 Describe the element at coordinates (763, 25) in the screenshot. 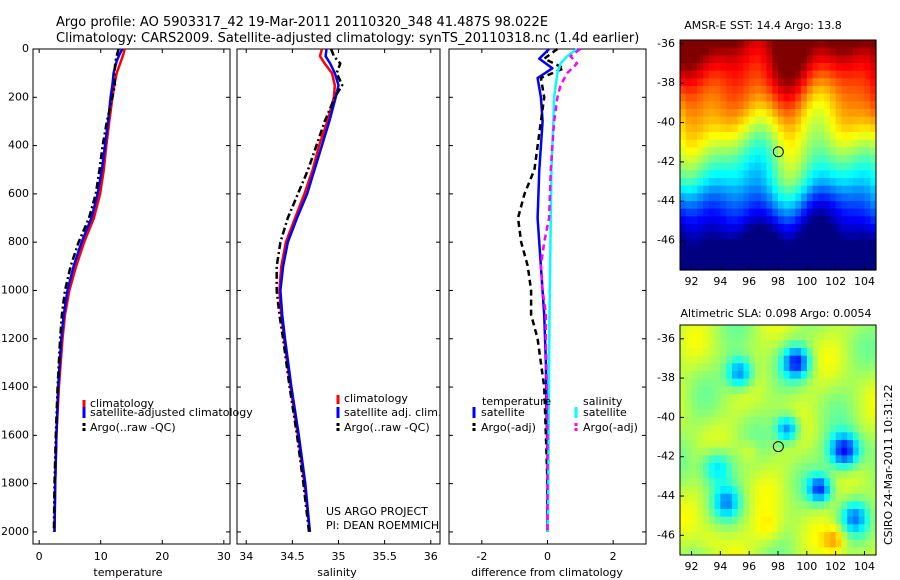

I see `sst-map-title: AMSR-E SST: 14.4 Argo: 13.8` at that location.